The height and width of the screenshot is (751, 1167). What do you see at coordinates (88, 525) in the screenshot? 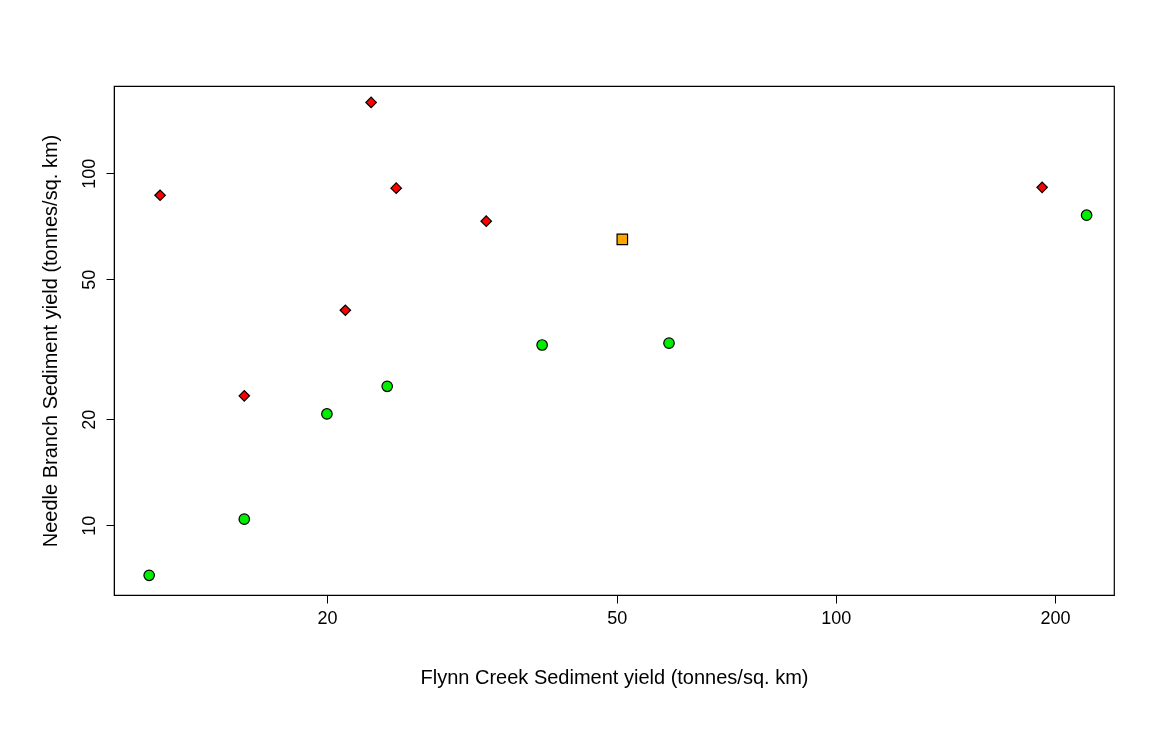
I see `y-tick-label: 10` at bounding box center [88, 525].